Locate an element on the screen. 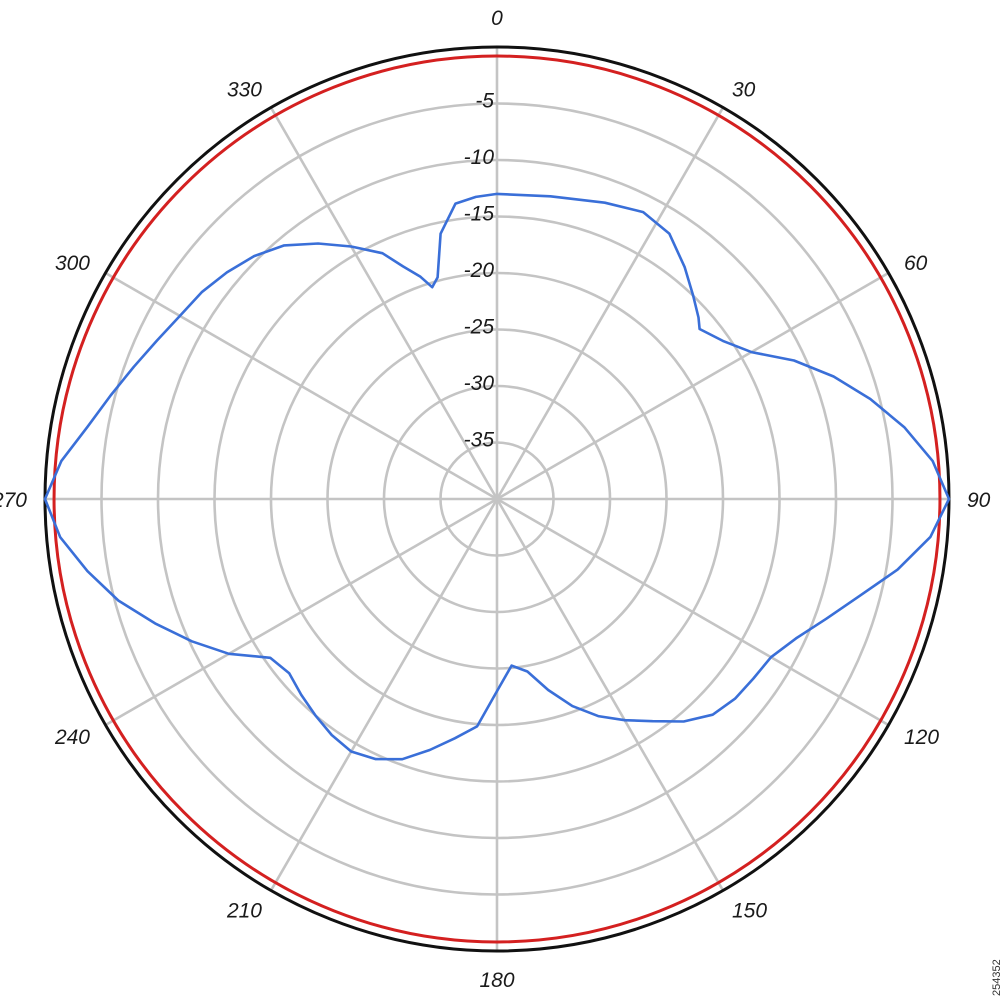  angle-tick-label: 90 is located at coordinates (979, 500).